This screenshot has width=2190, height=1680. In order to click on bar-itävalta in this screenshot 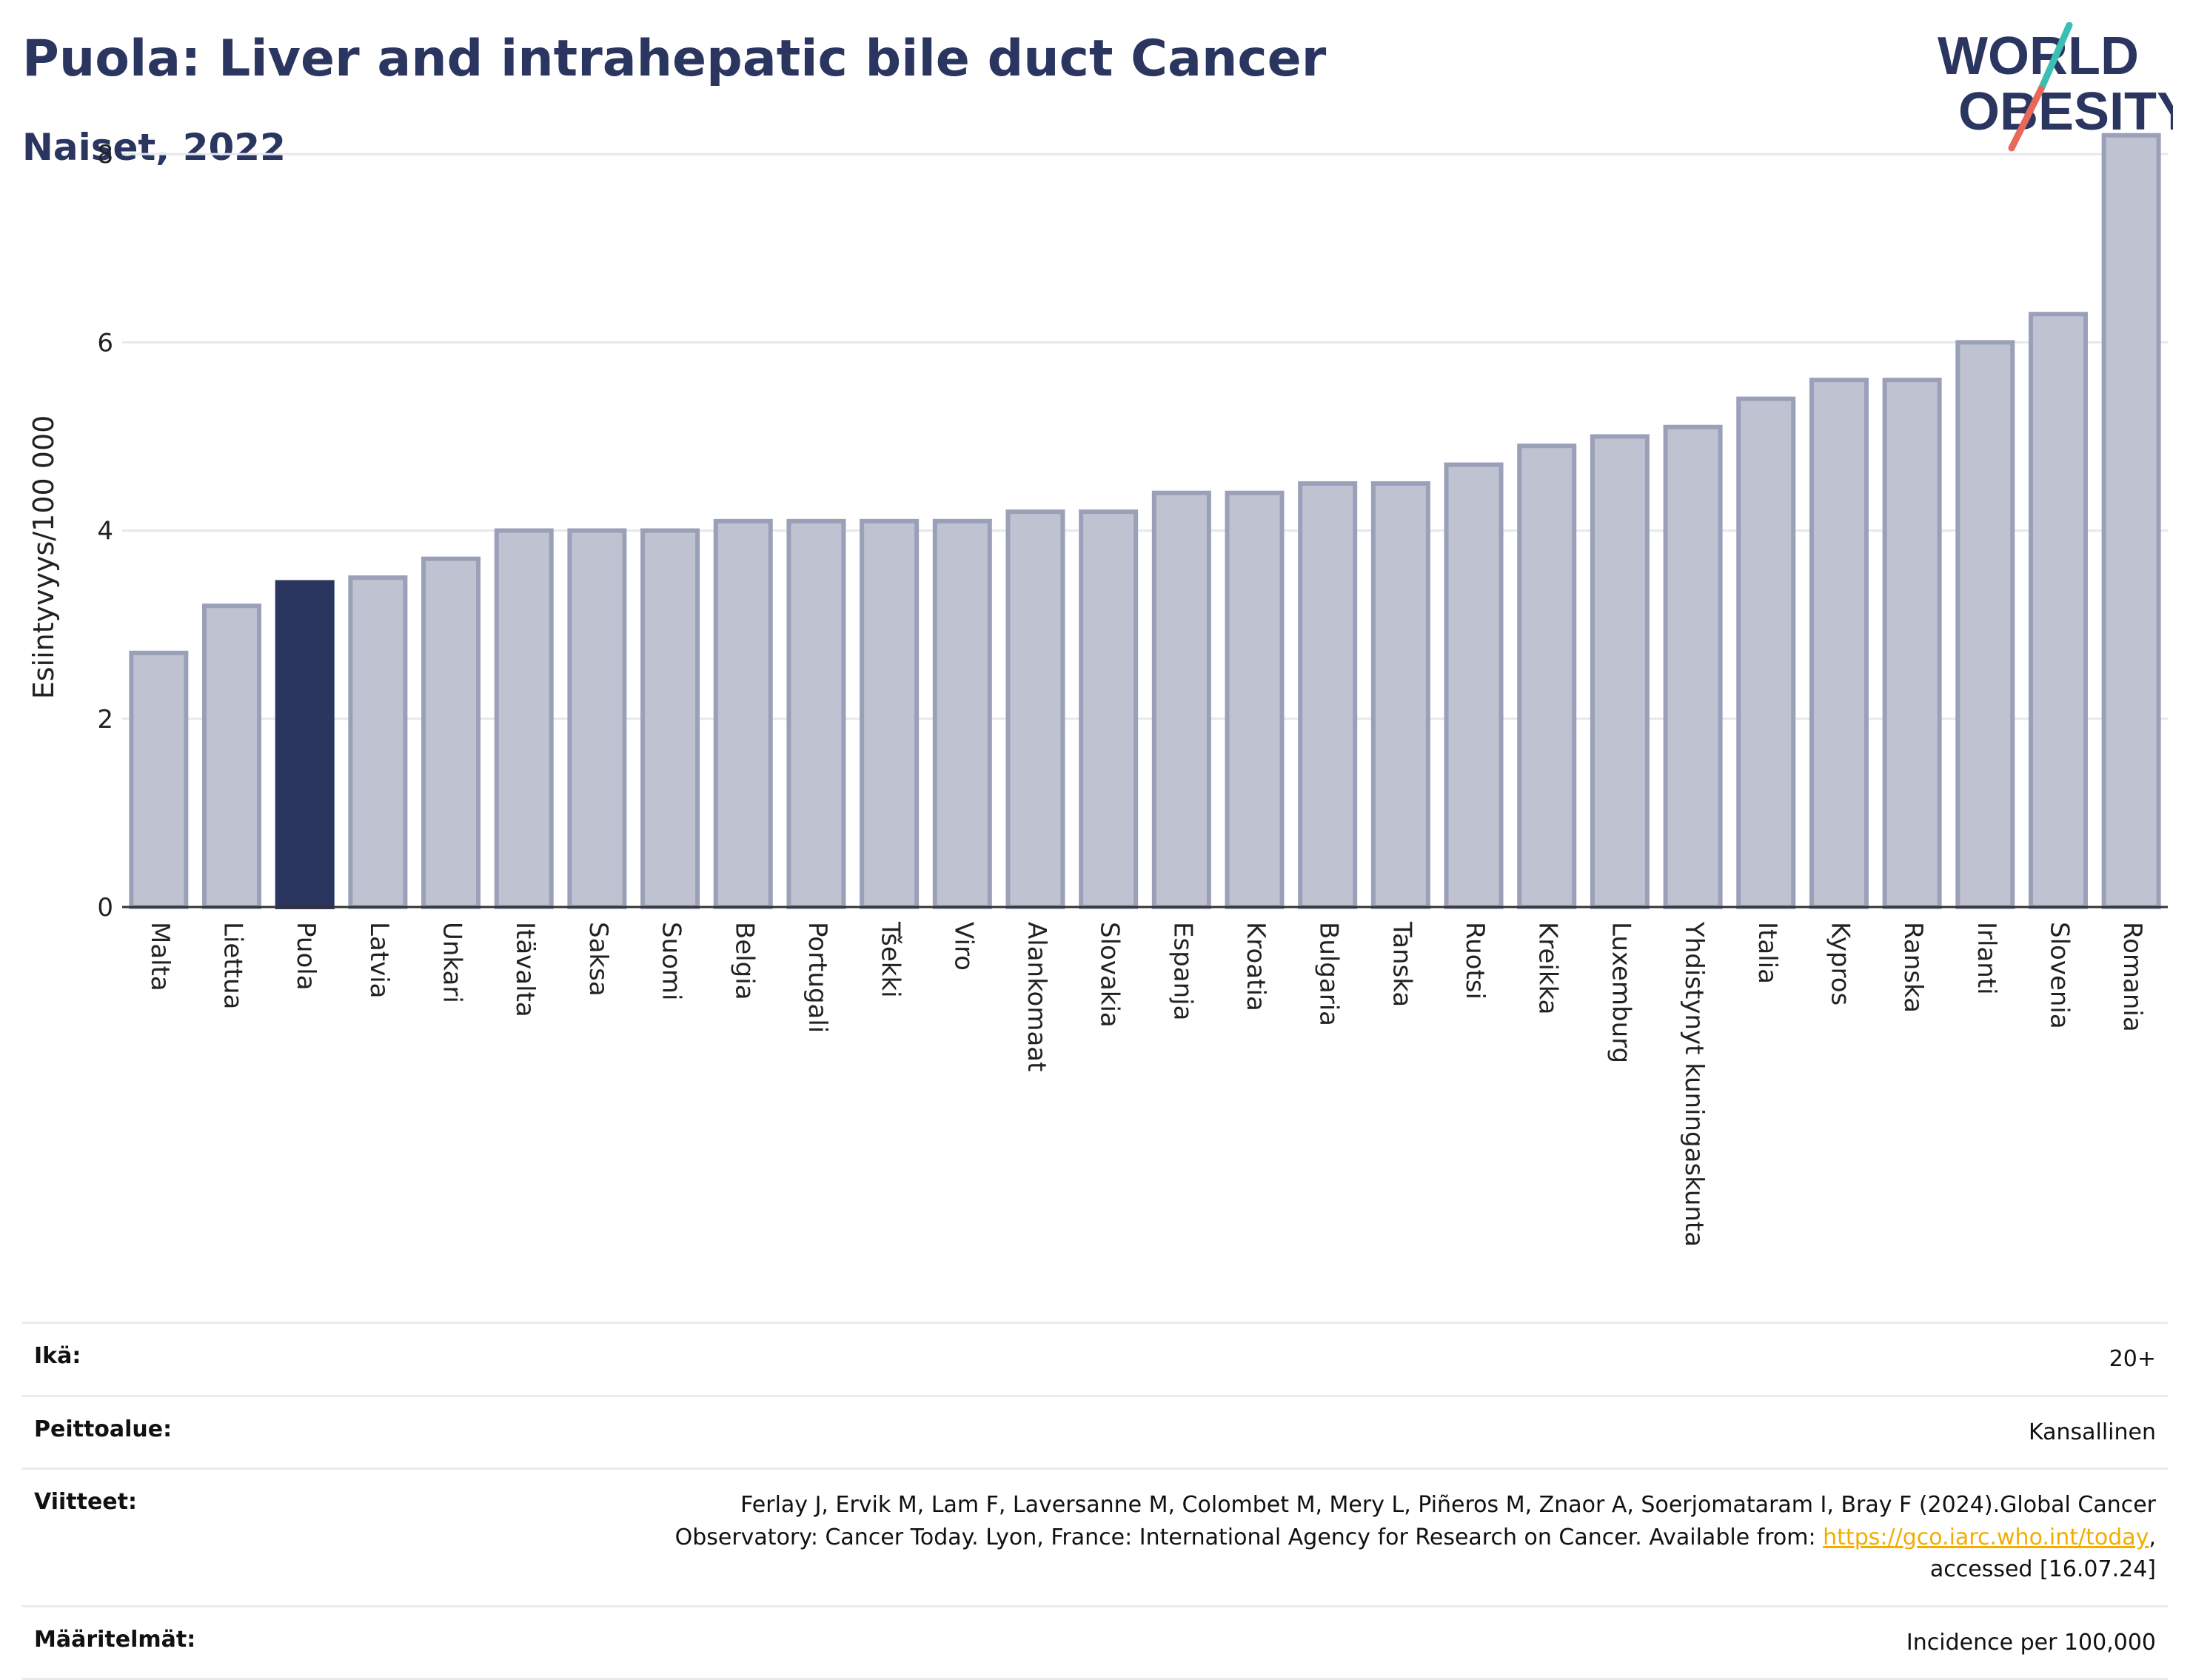, I will do `click(524, 719)`.